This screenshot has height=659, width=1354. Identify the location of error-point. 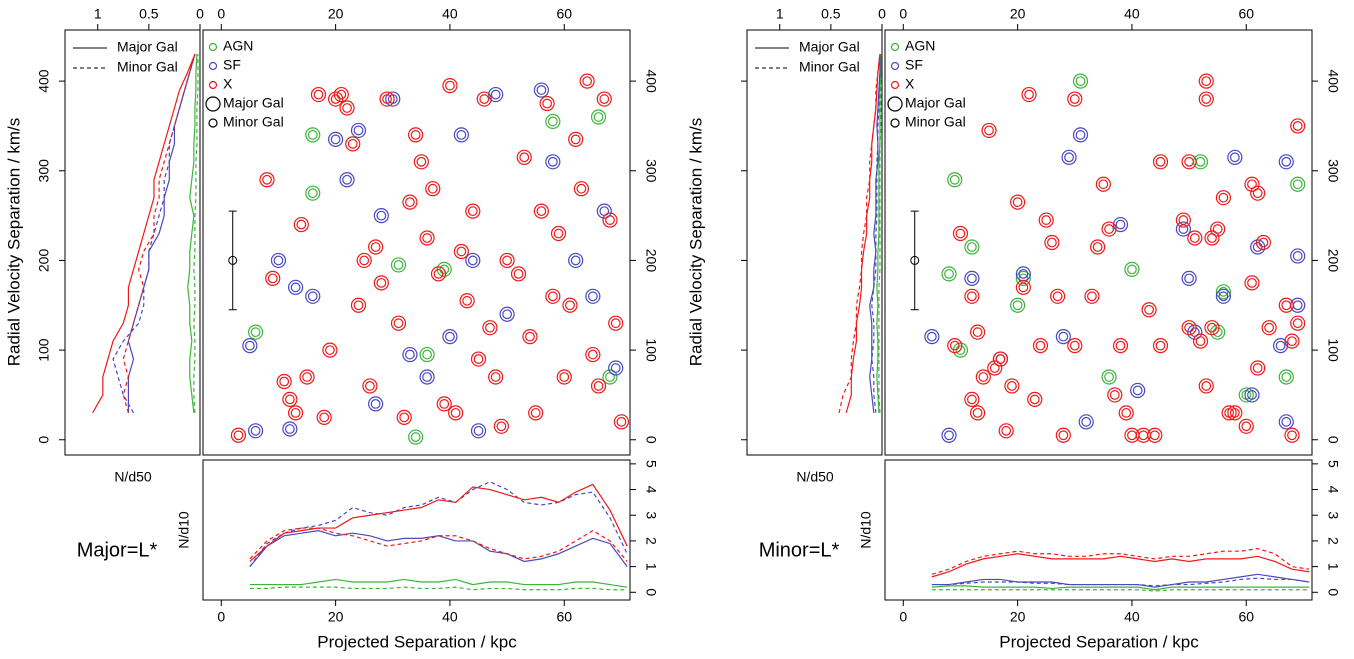
(233, 260).